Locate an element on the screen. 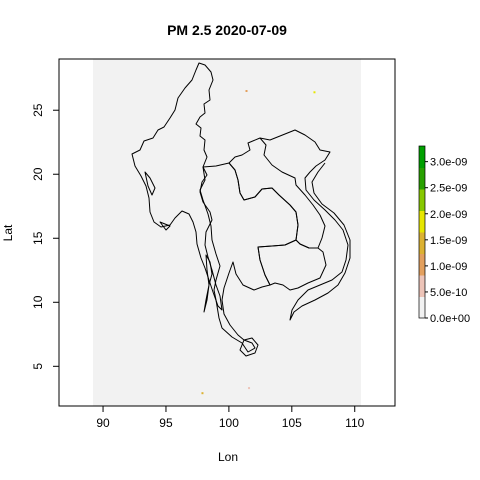 Image resolution: width=480 pixels, height=480 pixels. chart-title: PM 2.5 2020-07-09 is located at coordinates (227, 30).